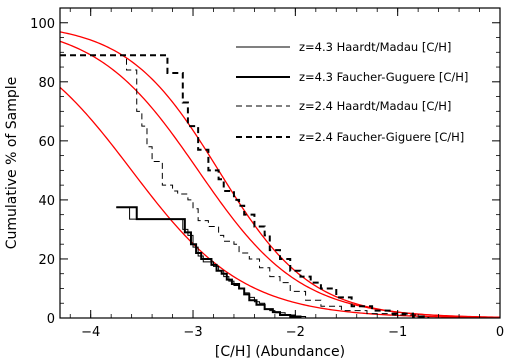  What do you see at coordinates (46, 260) in the screenshot?
I see `y-tick-label: 20` at bounding box center [46, 260].